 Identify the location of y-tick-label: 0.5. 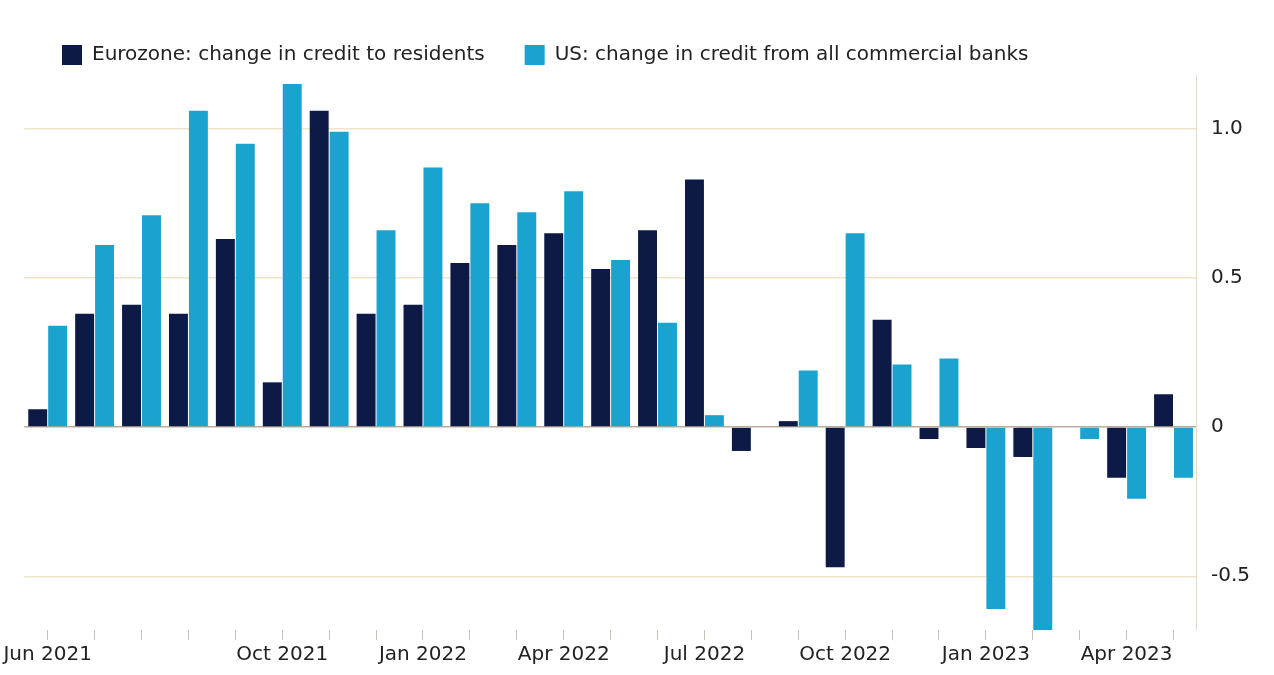
(1226, 276).